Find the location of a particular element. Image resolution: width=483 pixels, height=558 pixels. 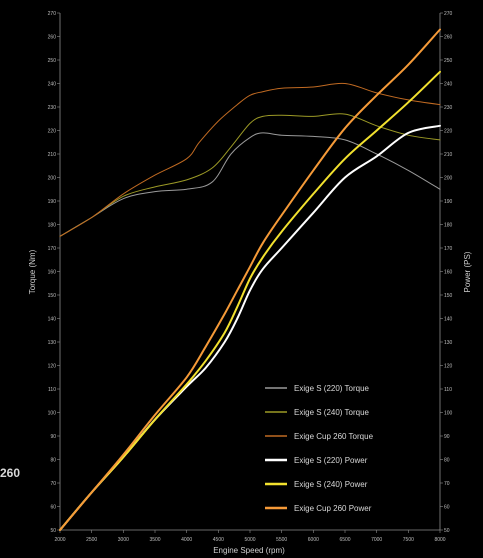

left-tick-label: 270 is located at coordinates (52, 14).